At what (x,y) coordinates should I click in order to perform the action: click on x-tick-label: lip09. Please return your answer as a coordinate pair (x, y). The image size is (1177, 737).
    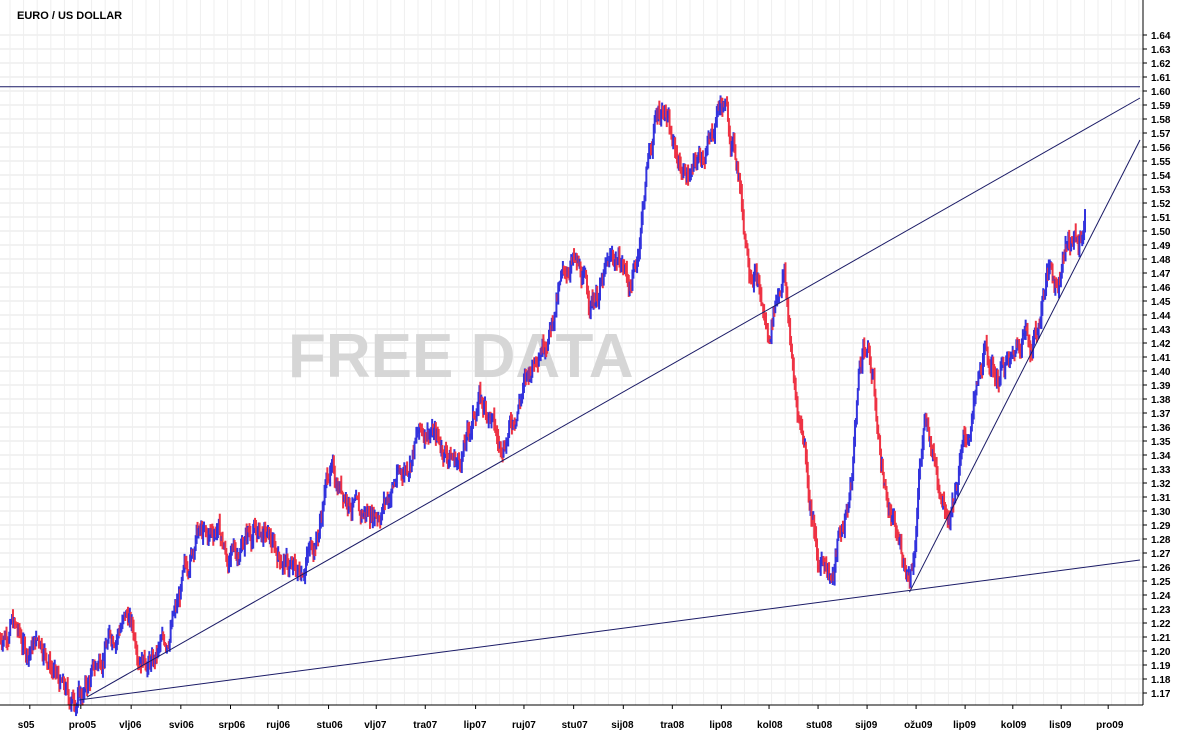
    Looking at the image, I should click on (964, 725).